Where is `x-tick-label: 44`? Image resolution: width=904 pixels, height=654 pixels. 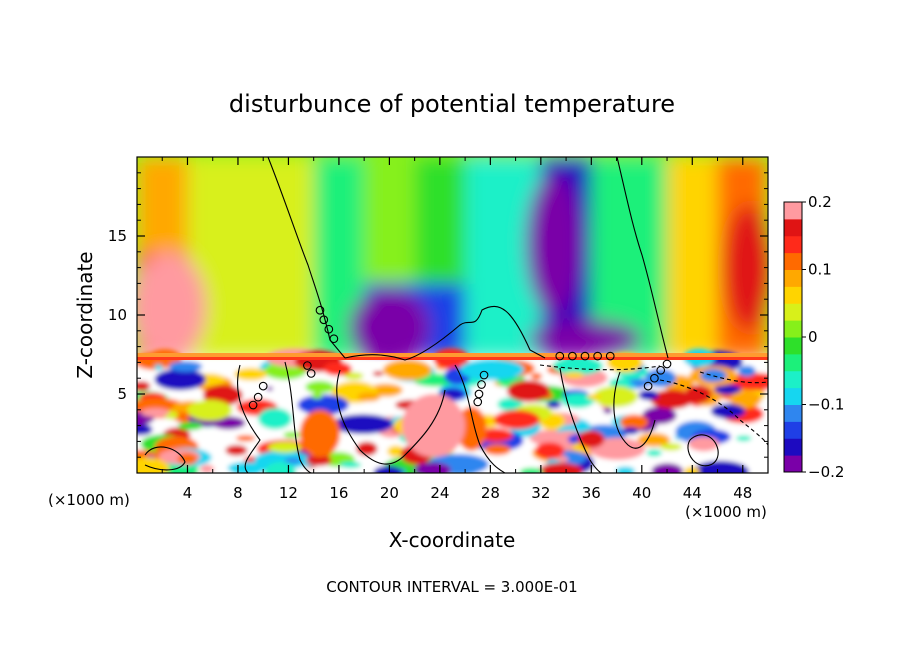 x-tick-label: 44 is located at coordinates (692, 493).